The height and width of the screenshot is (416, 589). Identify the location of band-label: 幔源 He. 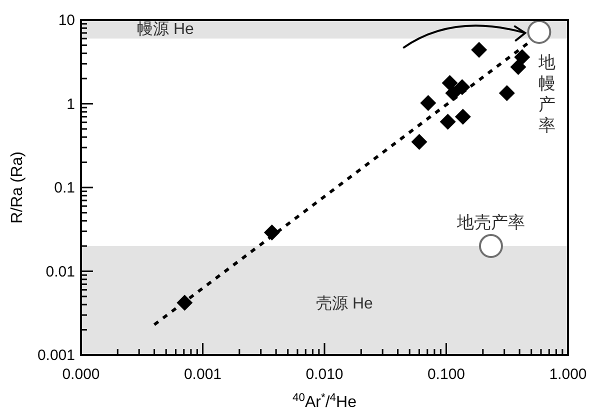
(165, 29).